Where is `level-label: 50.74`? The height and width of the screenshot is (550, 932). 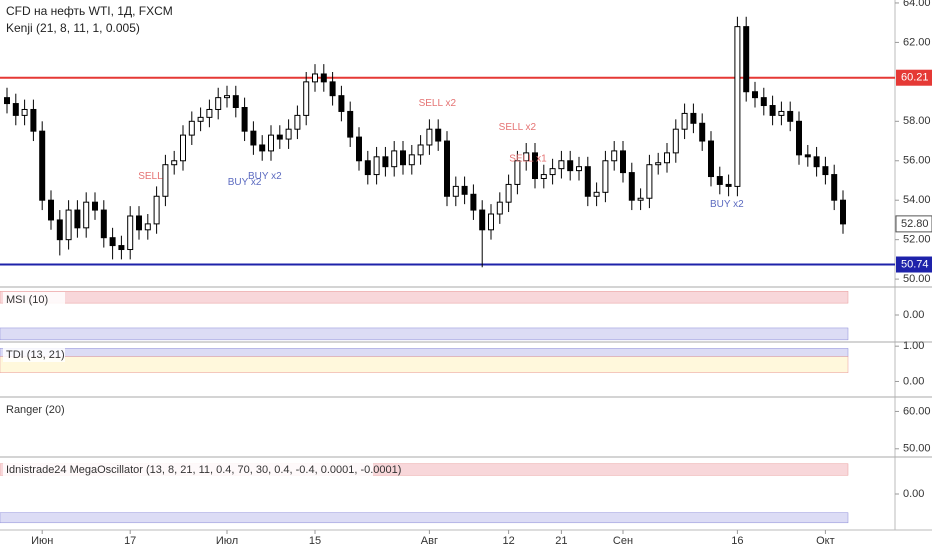
level-label: 50.74 is located at coordinates (915, 264).